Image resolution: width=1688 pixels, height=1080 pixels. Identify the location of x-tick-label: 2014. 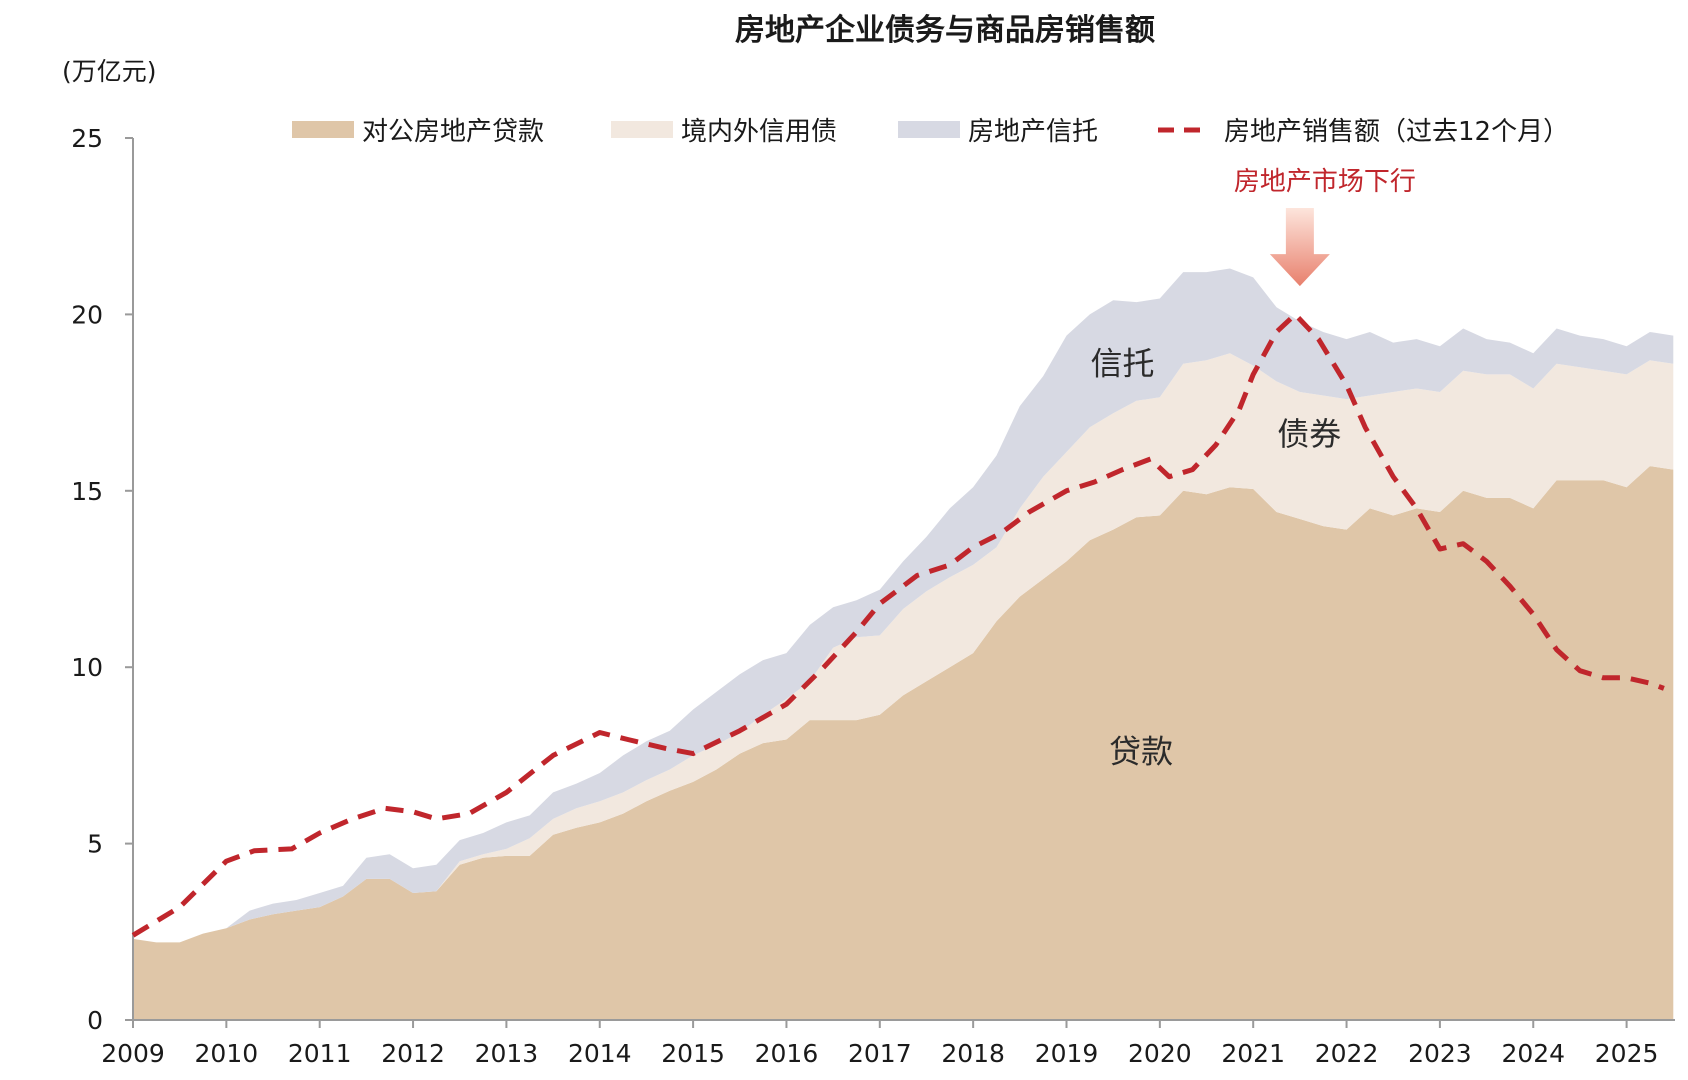
(600, 1053).